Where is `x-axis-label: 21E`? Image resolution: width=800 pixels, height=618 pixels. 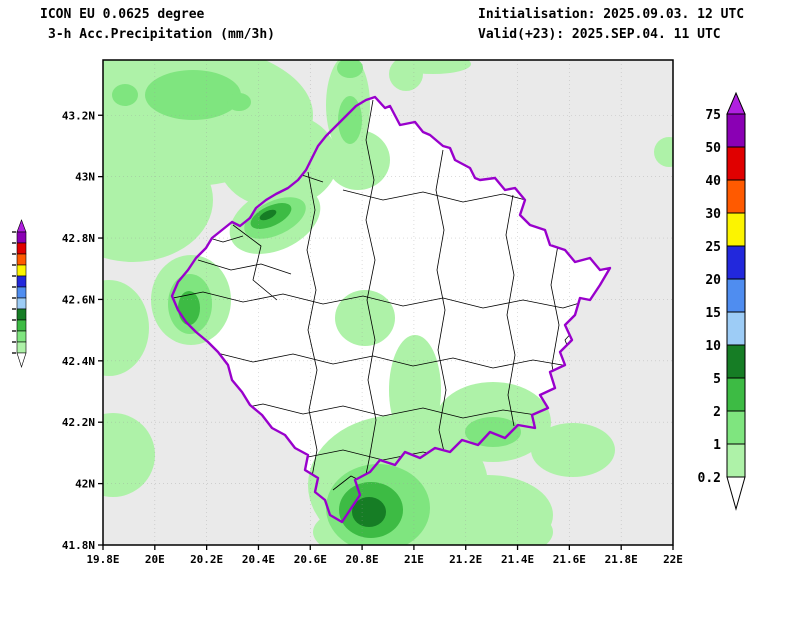 x-axis-label: 21E is located at coordinates (414, 559).